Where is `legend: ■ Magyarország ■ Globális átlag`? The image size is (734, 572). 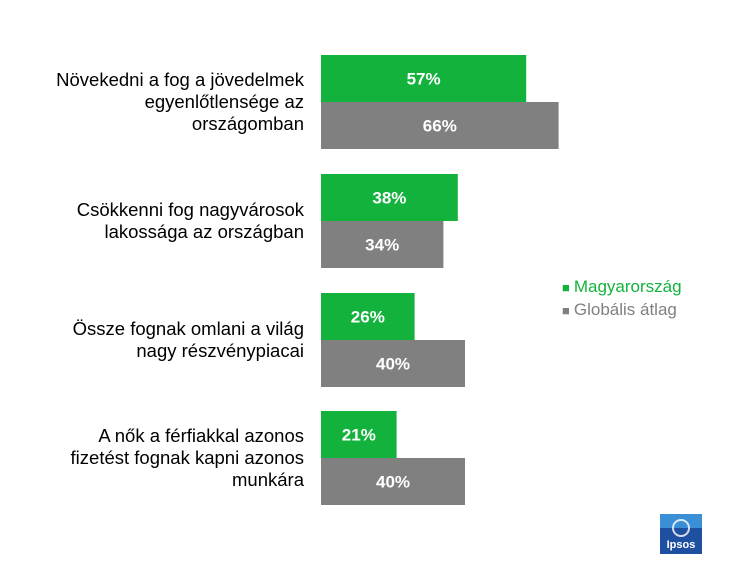
legend: ■ Magyarország ■ Globális átlag is located at coordinates (622, 299).